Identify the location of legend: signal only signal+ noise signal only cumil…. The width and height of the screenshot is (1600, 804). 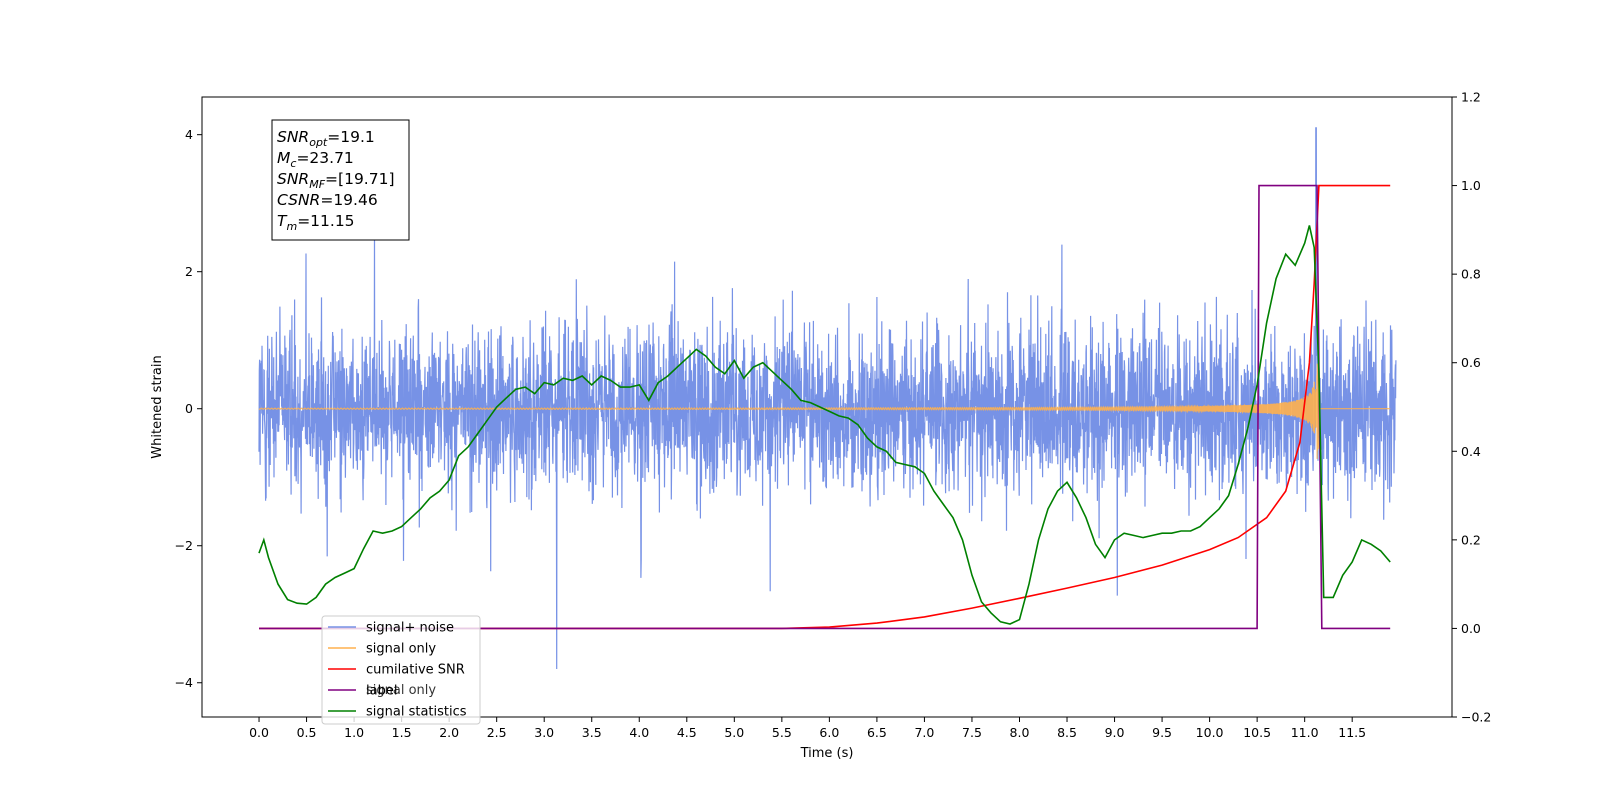
(401, 670).